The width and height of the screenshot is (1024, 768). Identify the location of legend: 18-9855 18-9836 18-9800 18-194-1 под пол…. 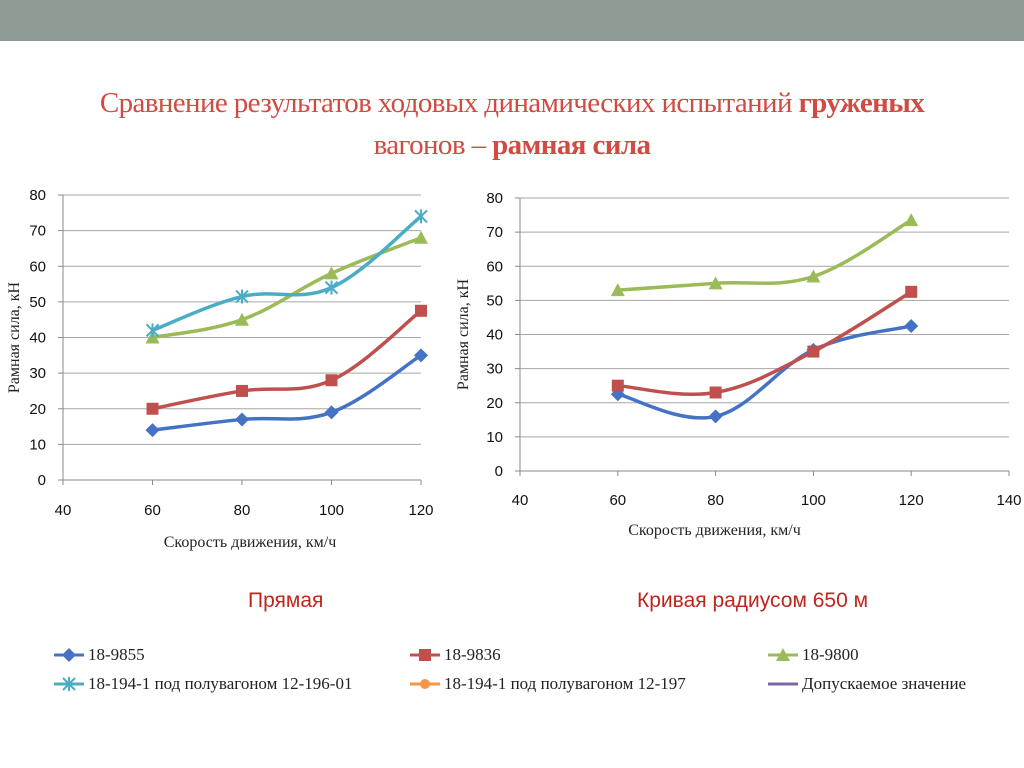
(512, 673).